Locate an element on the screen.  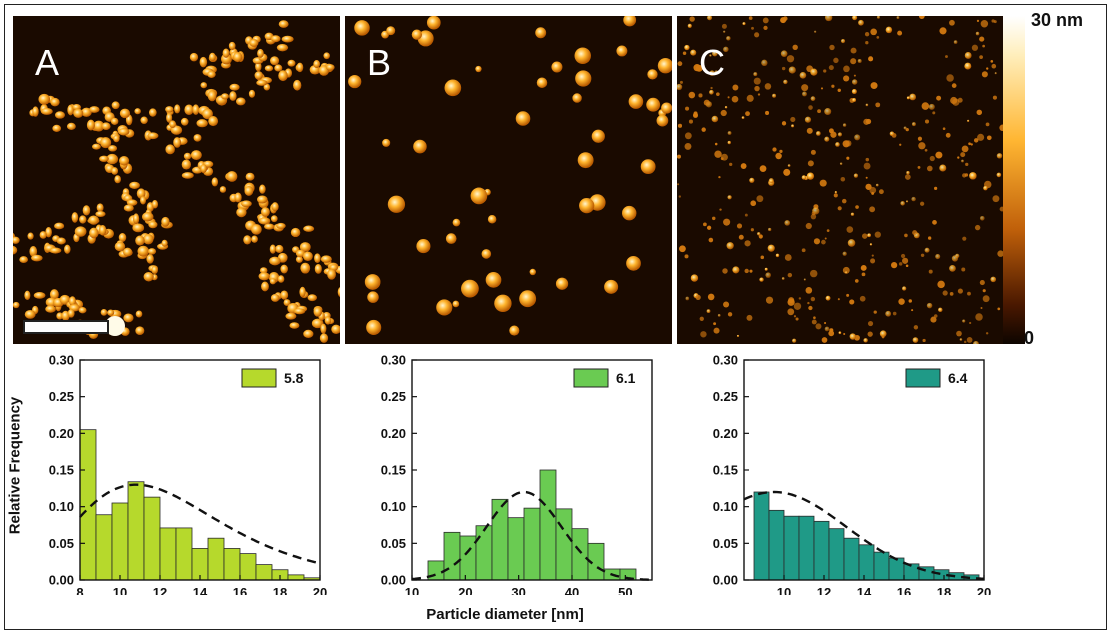
hist-a-fit-curve is located at coordinates (200, 524).